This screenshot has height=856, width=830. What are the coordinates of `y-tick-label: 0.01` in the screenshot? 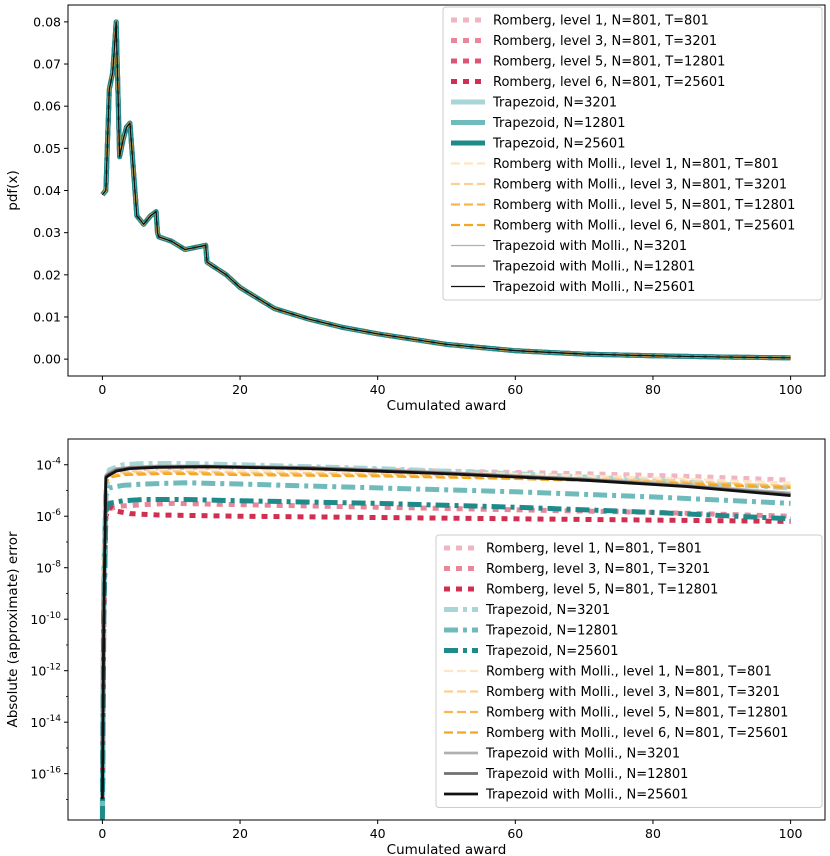 It's located at (47, 316).